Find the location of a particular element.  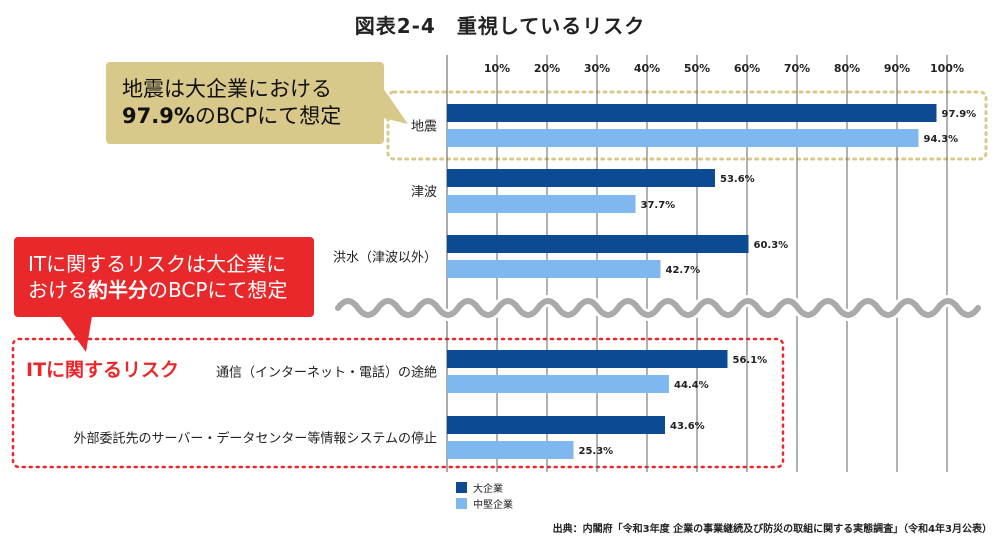

legend: 大企業 中堅企業 is located at coordinates (484, 495).